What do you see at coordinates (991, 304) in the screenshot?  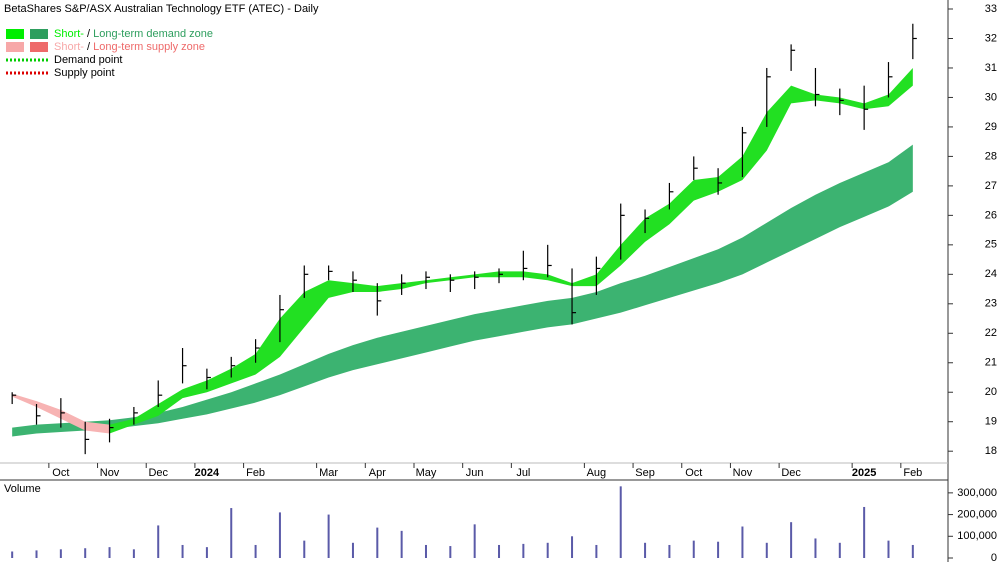 I see `y-tick-label: 23` at bounding box center [991, 304].